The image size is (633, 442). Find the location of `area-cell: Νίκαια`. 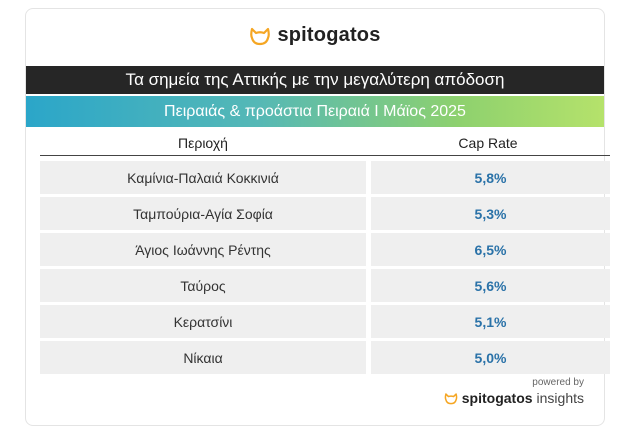

area-cell: Νίκαια is located at coordinates (203, 357).